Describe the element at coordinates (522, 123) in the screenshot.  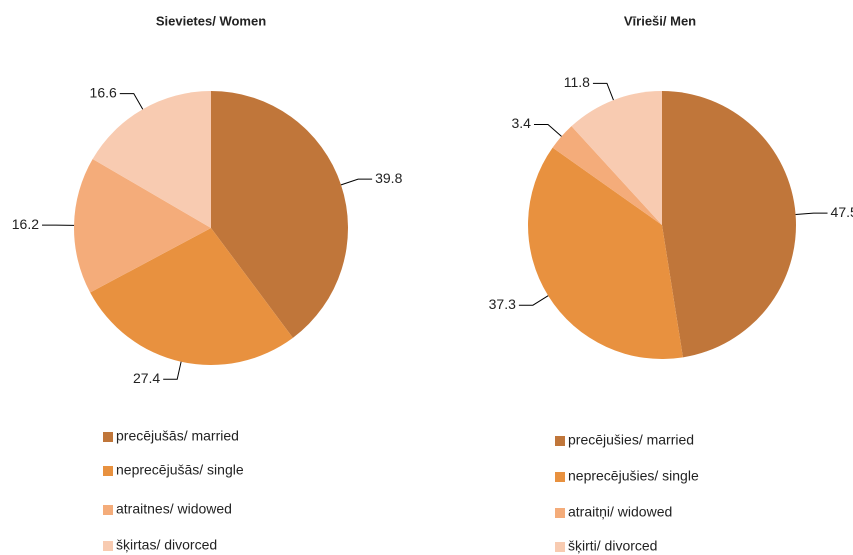
I see `data-label: 3.4` at that location.